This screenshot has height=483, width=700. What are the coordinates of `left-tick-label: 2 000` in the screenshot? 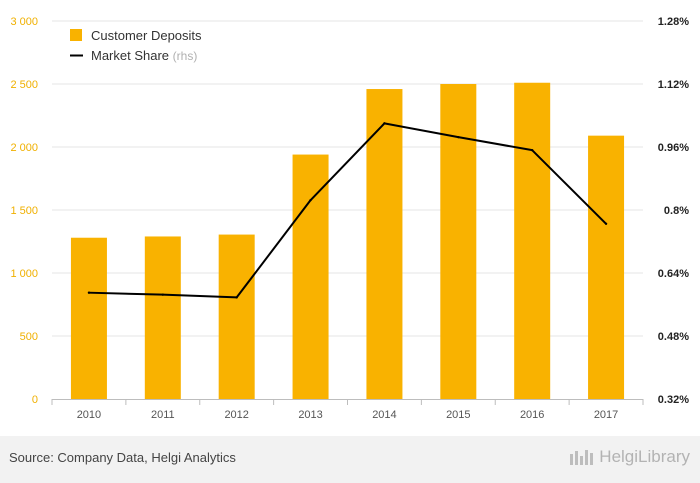 It's located at (24, 148).